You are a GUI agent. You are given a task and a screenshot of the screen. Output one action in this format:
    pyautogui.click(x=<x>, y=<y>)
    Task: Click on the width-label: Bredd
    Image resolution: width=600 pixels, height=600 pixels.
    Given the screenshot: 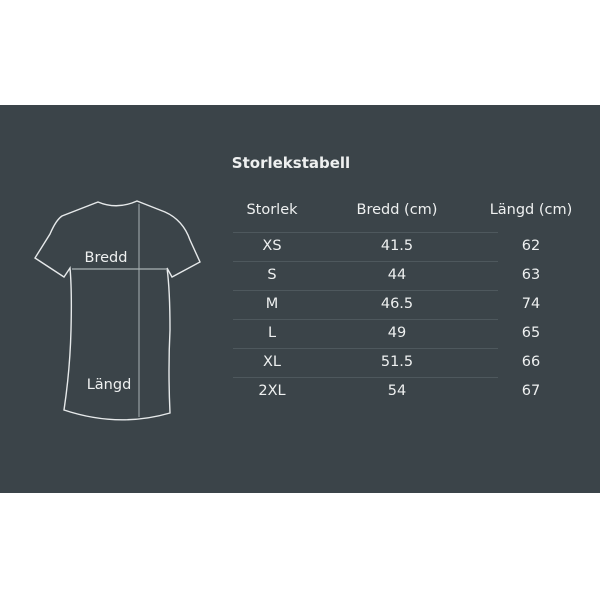 What is the action you would take?
    pyautogui.click(x=106, y=258)
    